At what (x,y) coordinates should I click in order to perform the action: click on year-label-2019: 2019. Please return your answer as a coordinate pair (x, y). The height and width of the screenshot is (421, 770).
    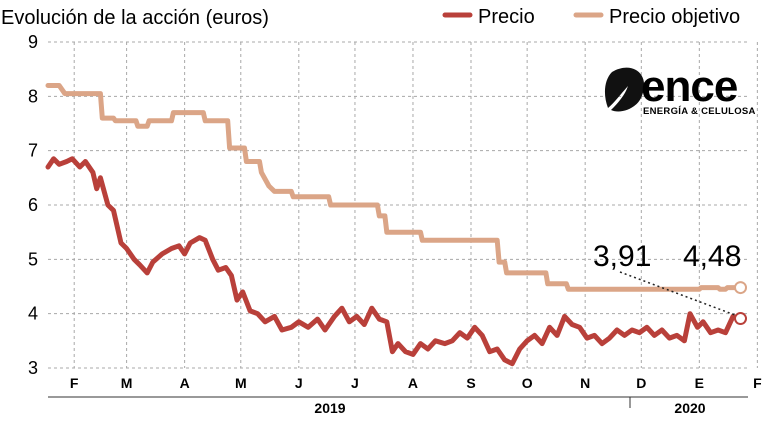
    Looking at the image, I should click on (329, 408).